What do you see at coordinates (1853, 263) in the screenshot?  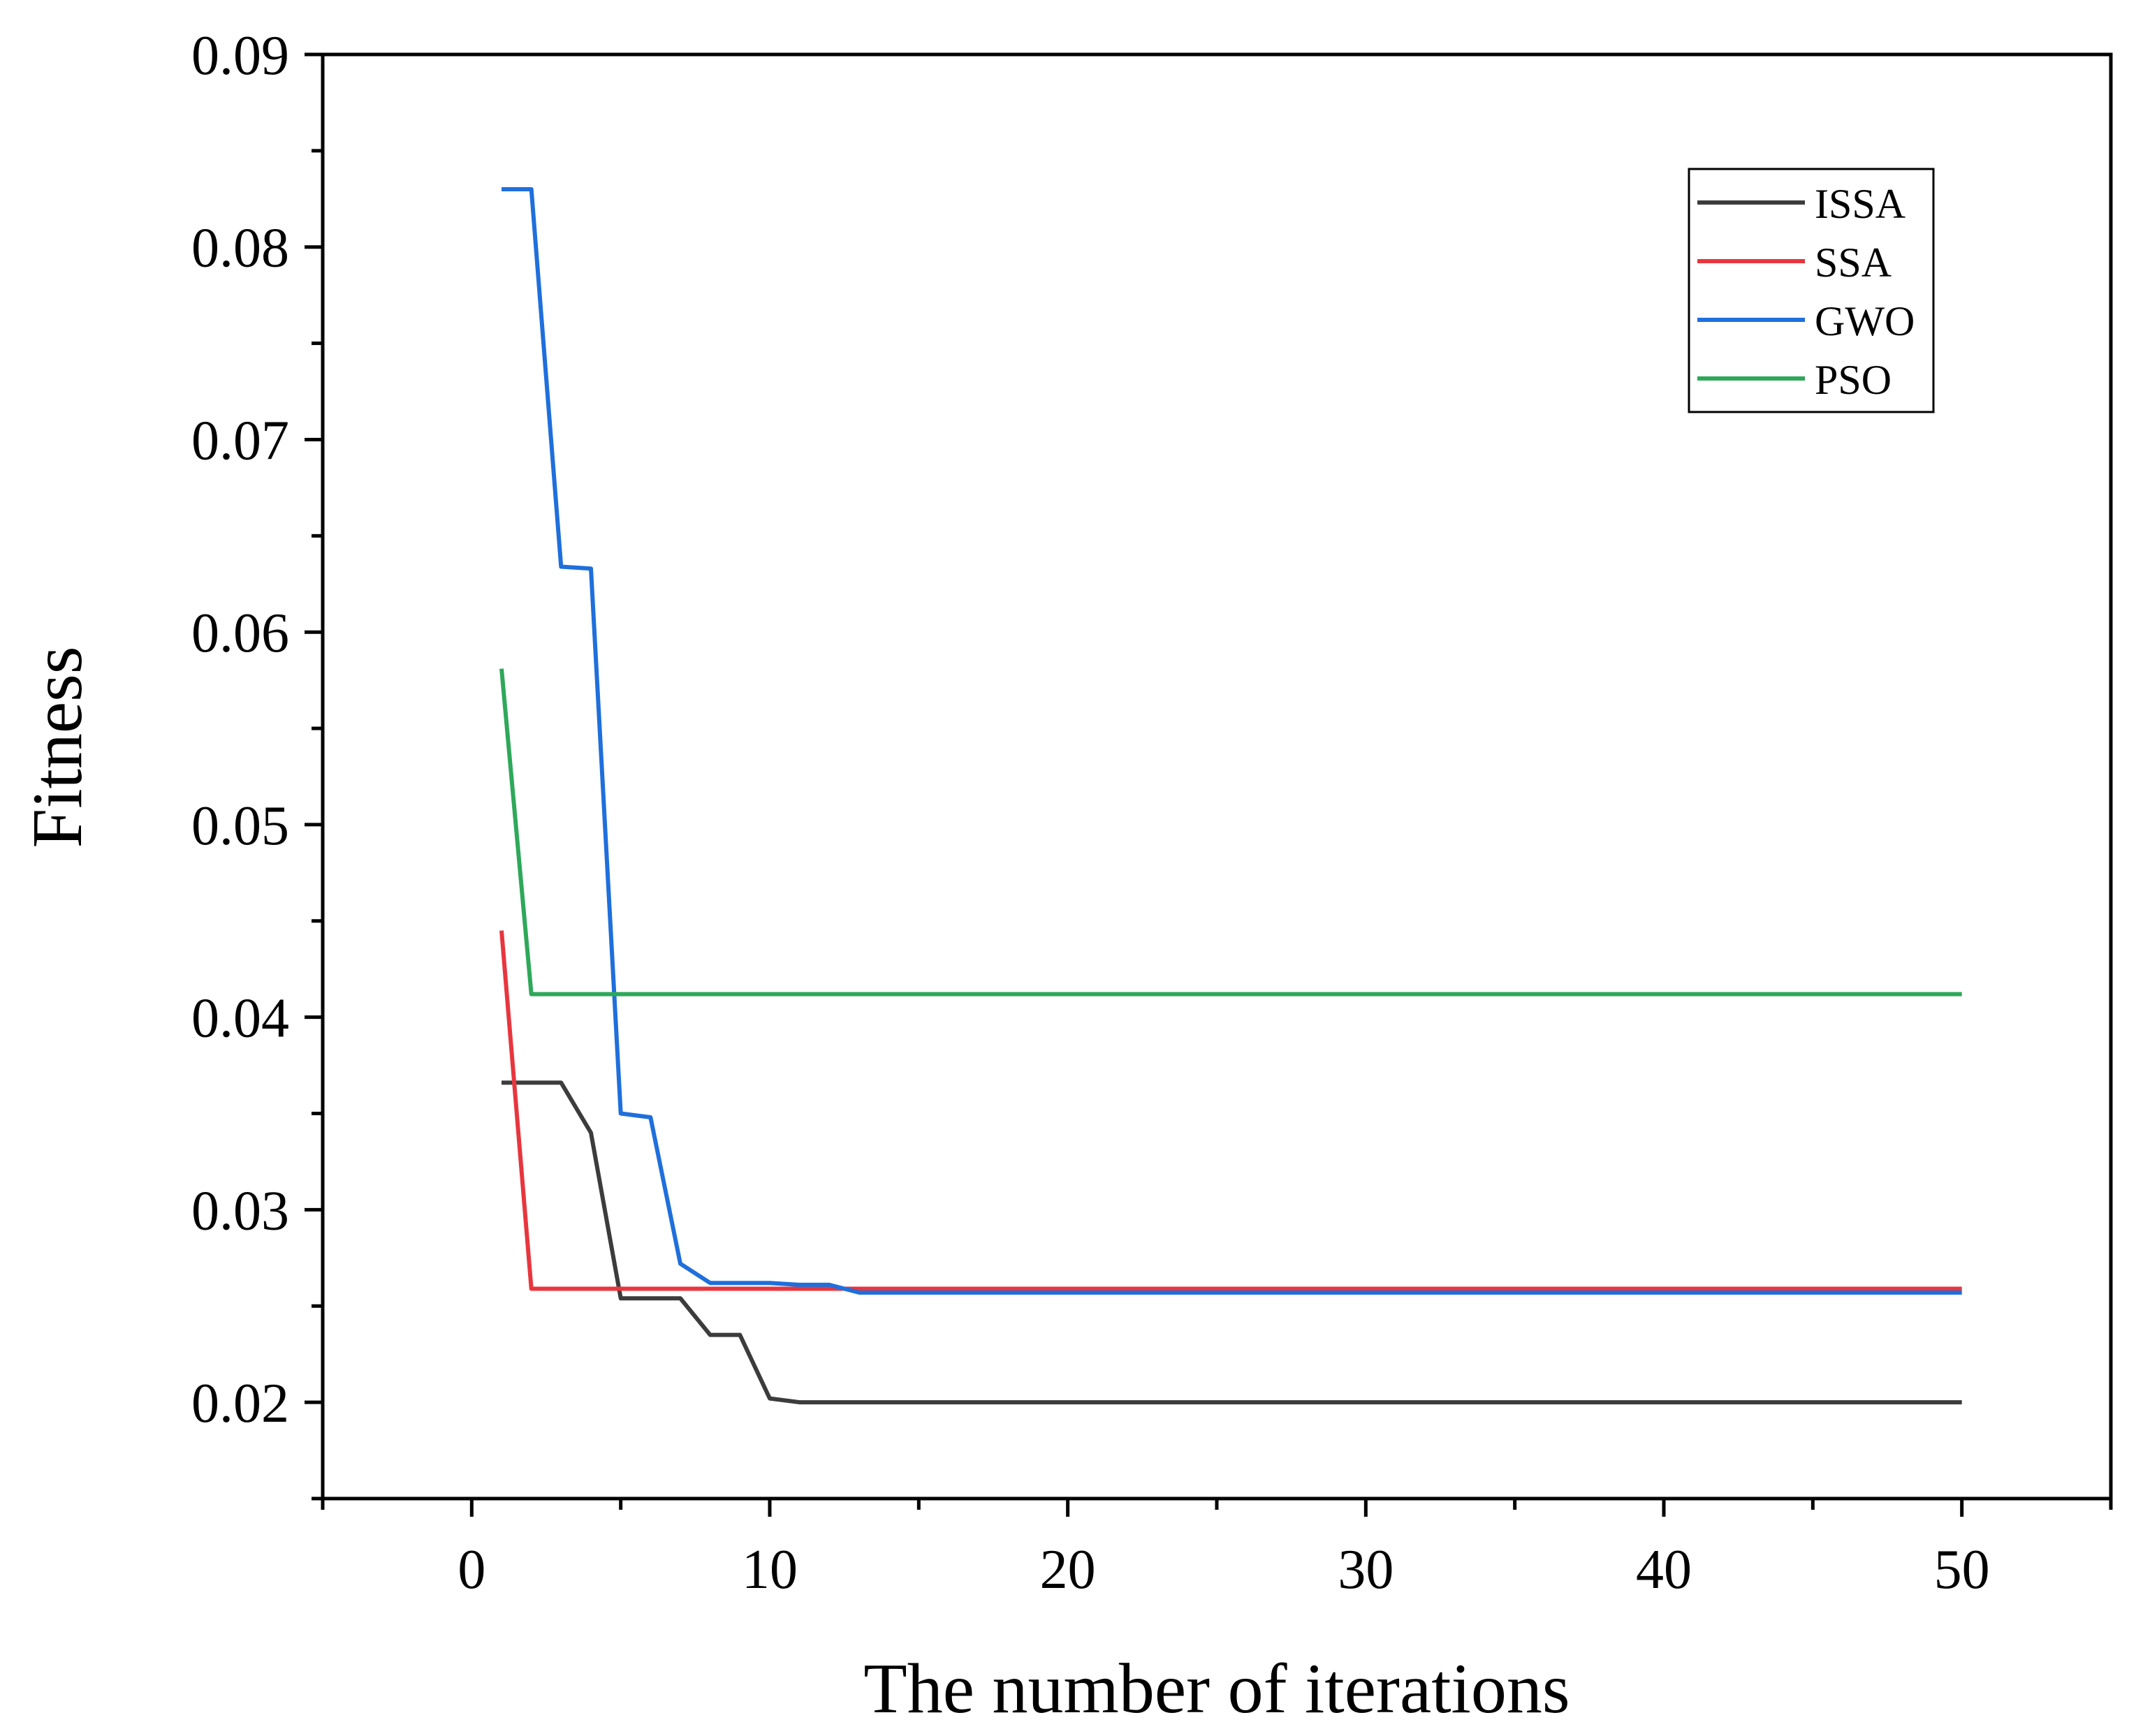 I see `legend-label: SSA` at bounding box center [1853, 263].